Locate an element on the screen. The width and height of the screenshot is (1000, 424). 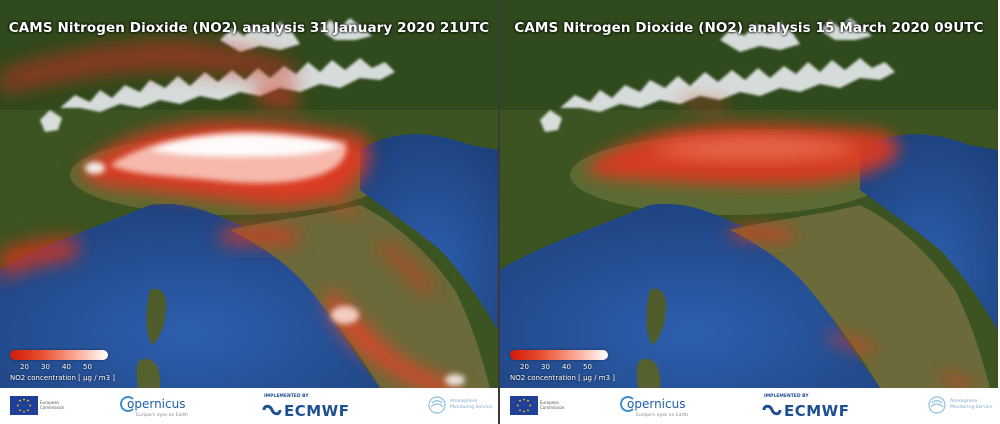
panel-divider is located at coordinates (499, 212).